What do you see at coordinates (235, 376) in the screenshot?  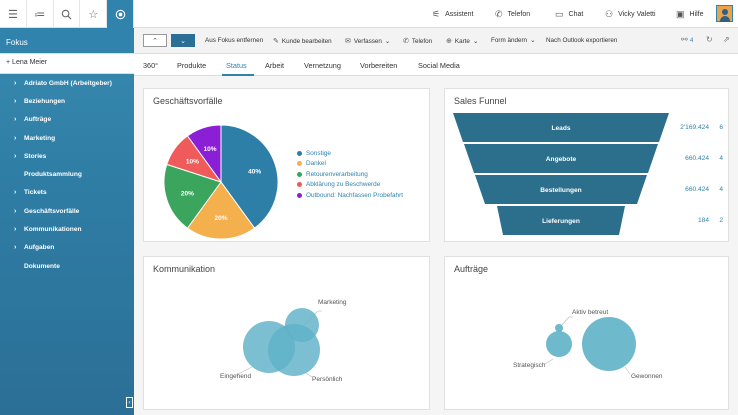 I see `bubble-label: Eingehend` at bounding box center [235, 376].